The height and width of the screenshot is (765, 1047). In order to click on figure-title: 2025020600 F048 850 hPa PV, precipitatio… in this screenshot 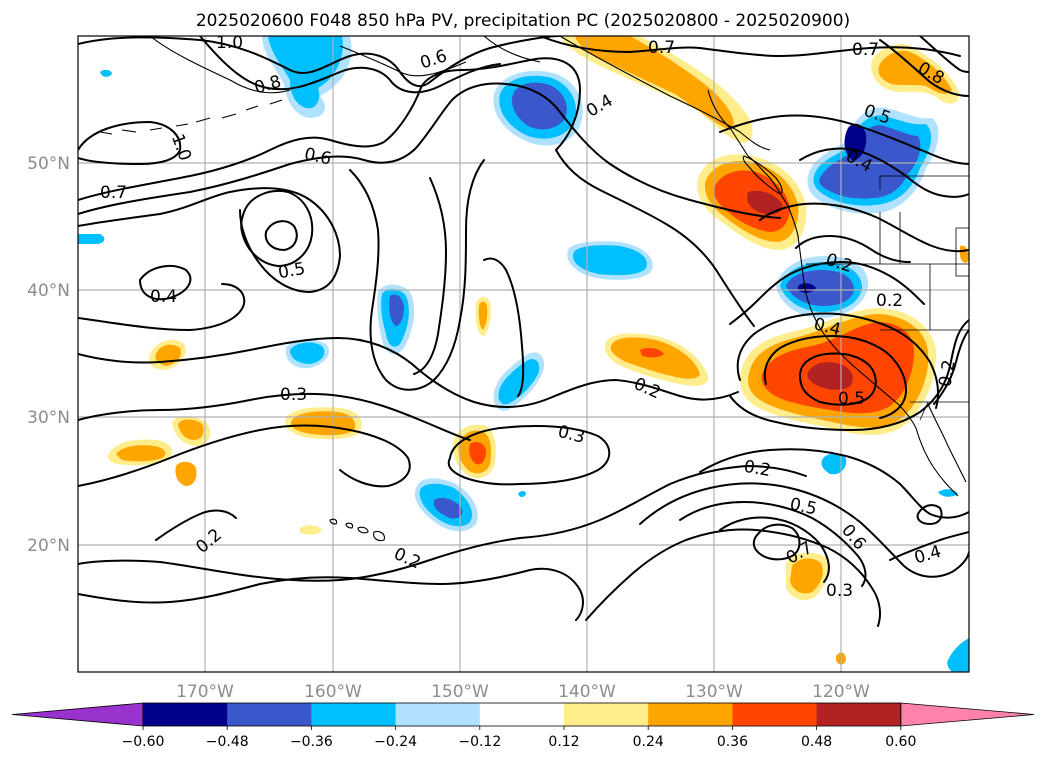, I will do `click(523, 21)`.